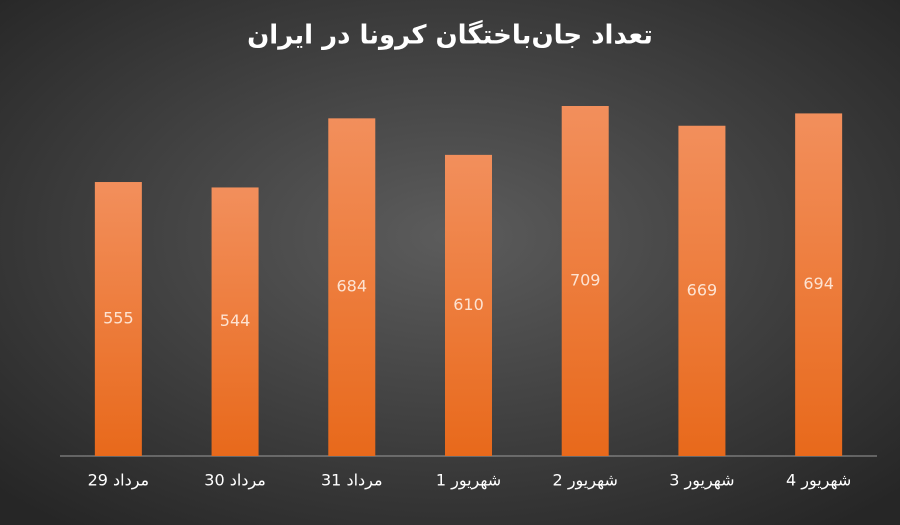 This screenshot has width=900, height=525. I want to click on data-label: 555, so click(118, 318).